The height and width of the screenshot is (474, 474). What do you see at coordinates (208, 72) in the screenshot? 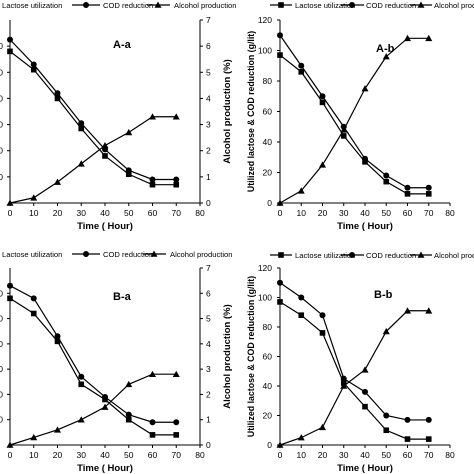
I see `y-tick-label-right: 5` at bounding box center [208, 72].